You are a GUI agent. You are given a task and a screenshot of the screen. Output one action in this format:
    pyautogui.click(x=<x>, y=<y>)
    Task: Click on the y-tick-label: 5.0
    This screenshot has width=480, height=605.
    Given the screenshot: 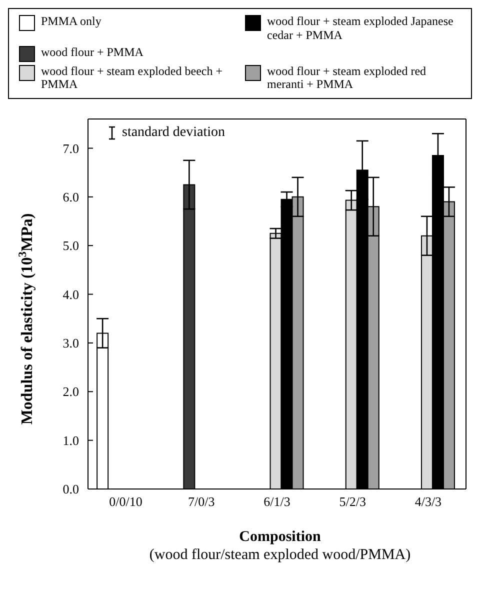 What is the action you would take?
    pyautogui.click(x=70, y=246)
    